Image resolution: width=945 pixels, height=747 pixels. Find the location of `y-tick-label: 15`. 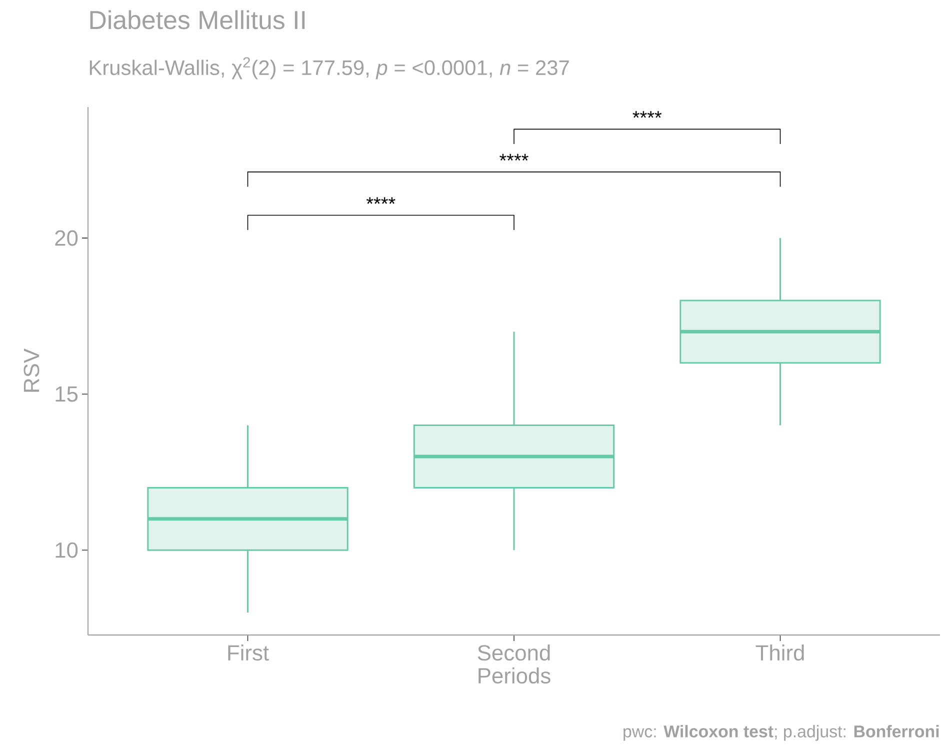

y-tick-label: 15 is located at coordinates (67, 394).